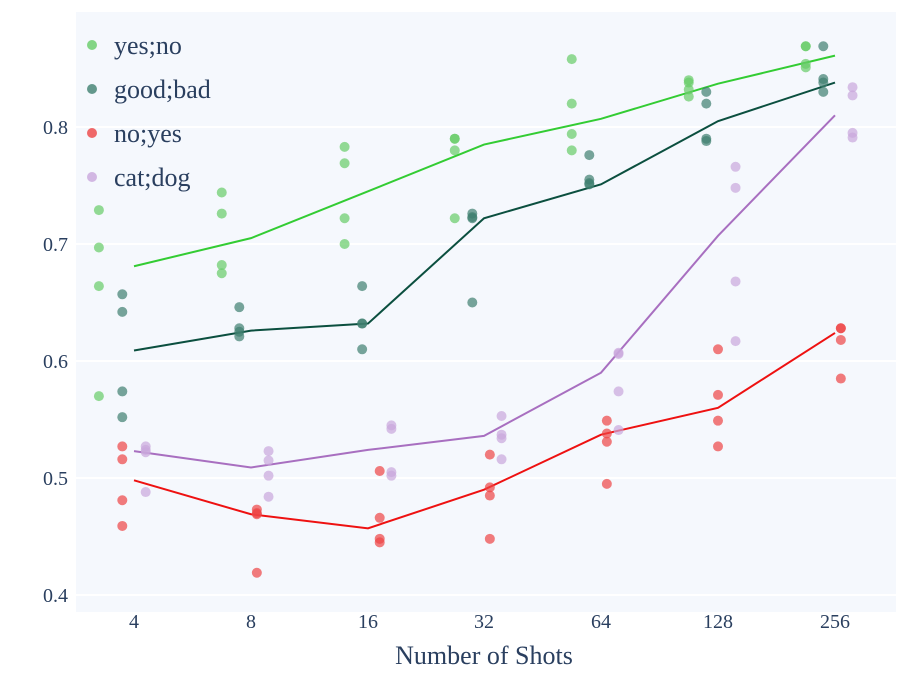 The width and height of the screenshot is (912, 683). I want to click on legend-label: no;yes, so click(148, 133).